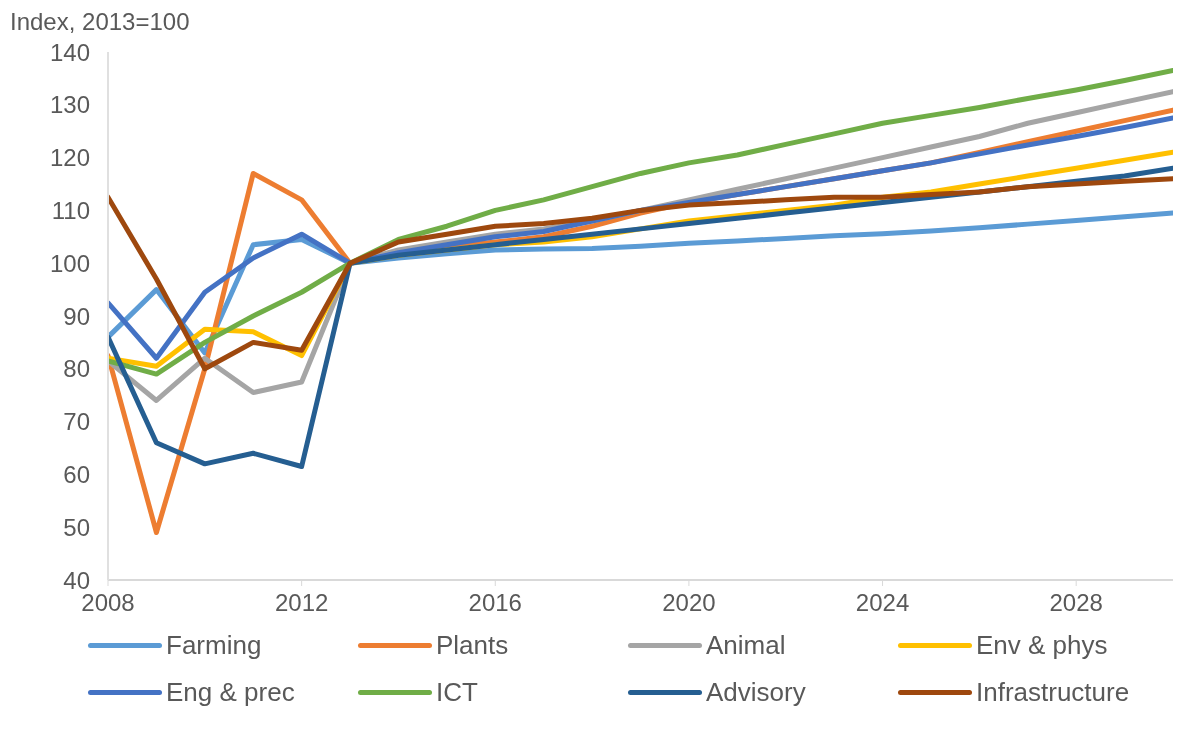 The image size is (1189, 754). Describe the element at coordinates (1053, 692) in the screenshot. I see `legend-label: Infrastructure` at that location.